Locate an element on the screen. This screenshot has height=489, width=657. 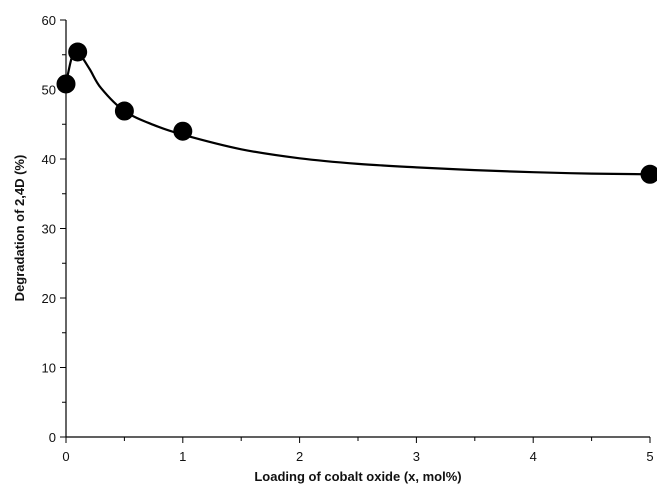
x-ticks-layer: 0 1 2 3 4 5 is located at coordinates (358, 450).